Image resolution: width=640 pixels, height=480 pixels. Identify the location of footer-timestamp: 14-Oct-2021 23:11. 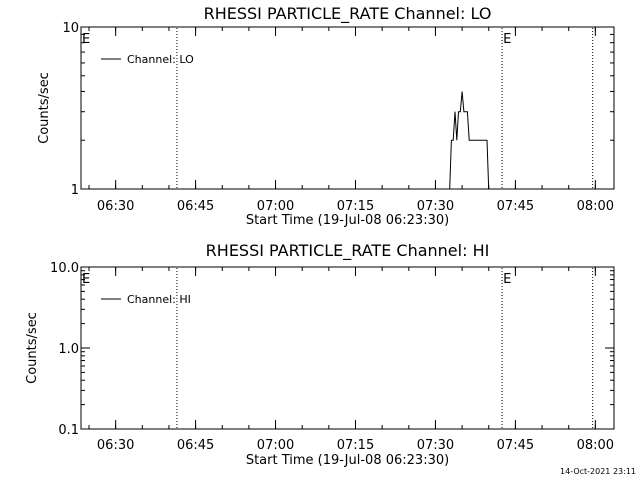
(598, 471).